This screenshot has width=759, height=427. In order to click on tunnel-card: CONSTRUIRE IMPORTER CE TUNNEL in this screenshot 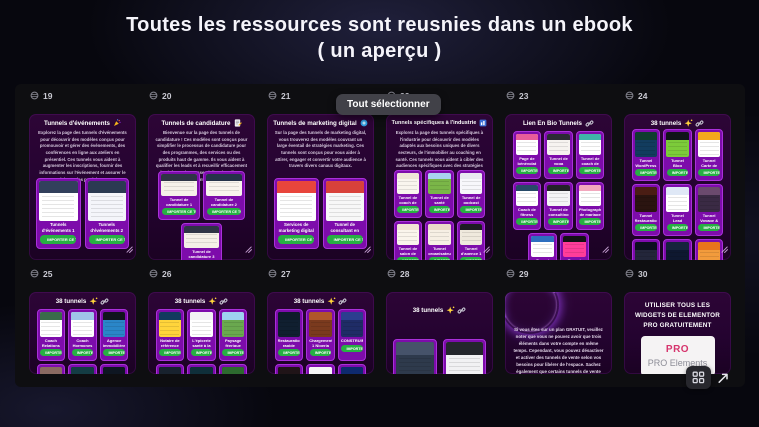, I will do `click(352, 335)`.